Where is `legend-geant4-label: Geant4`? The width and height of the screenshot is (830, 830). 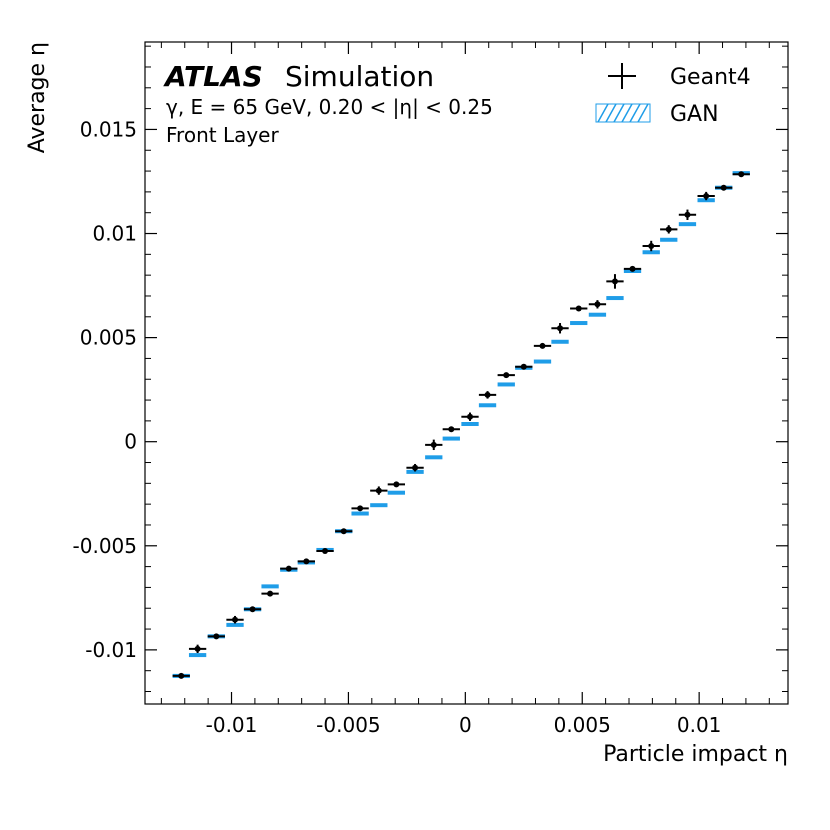
legend-geant4-label: Geant4 is located at coordinates (710, 77).